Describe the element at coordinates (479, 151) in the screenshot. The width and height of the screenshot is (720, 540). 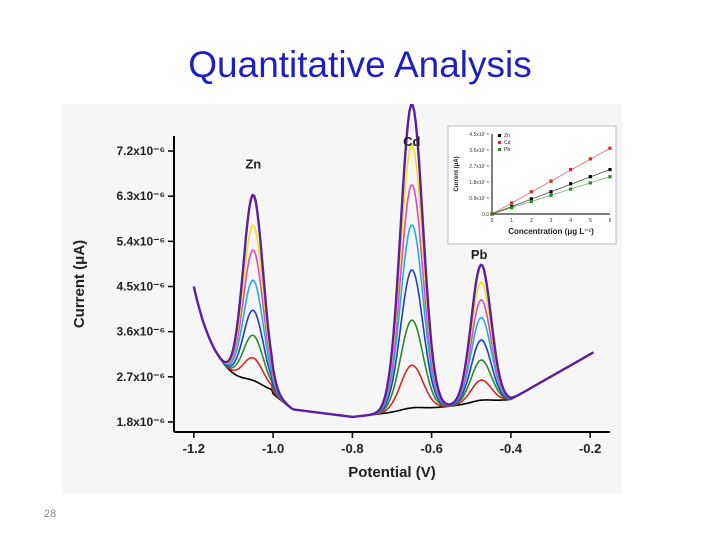
I see `inset-y-tick-label: 3.6x10⁻⁶` at that location.